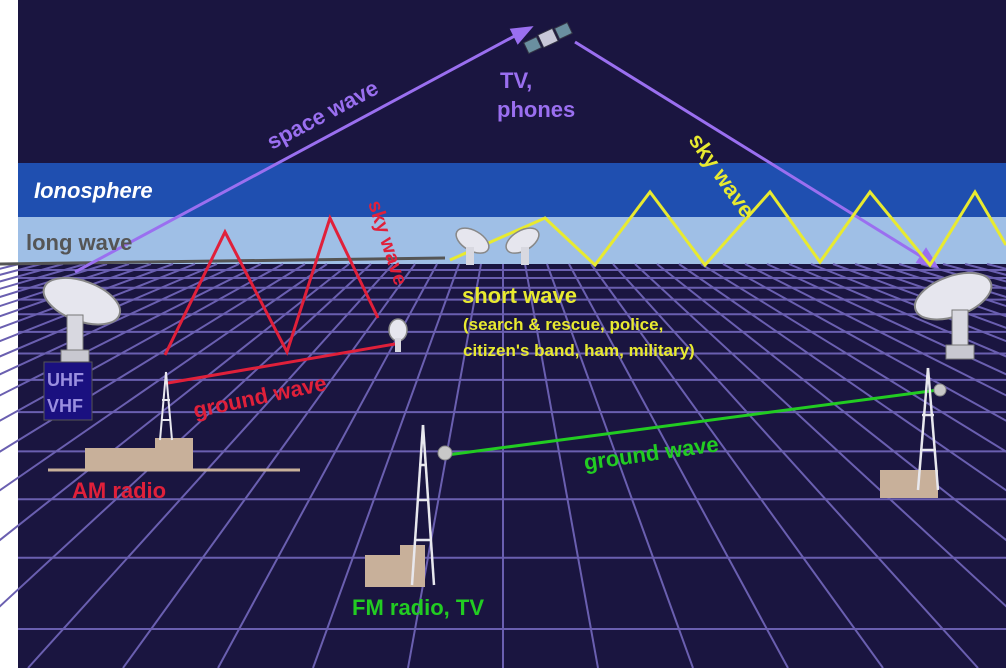 Image resolution: width=1006 pixels, height=668 pixels. What do you see at coordinates (445, 453) in the screenshot?
I see `fm-antenna-node` at bounding box center [445, 453].